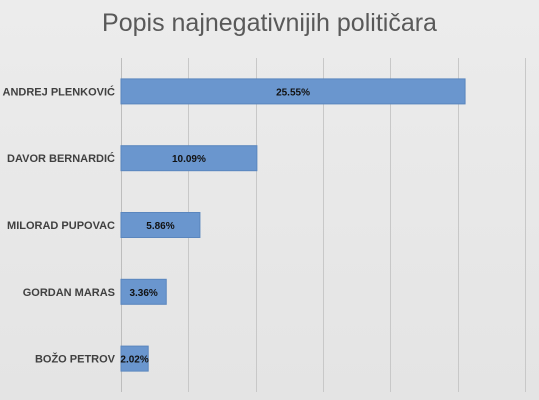  I want to click on data-label: 5.86%, so click(160, 226).